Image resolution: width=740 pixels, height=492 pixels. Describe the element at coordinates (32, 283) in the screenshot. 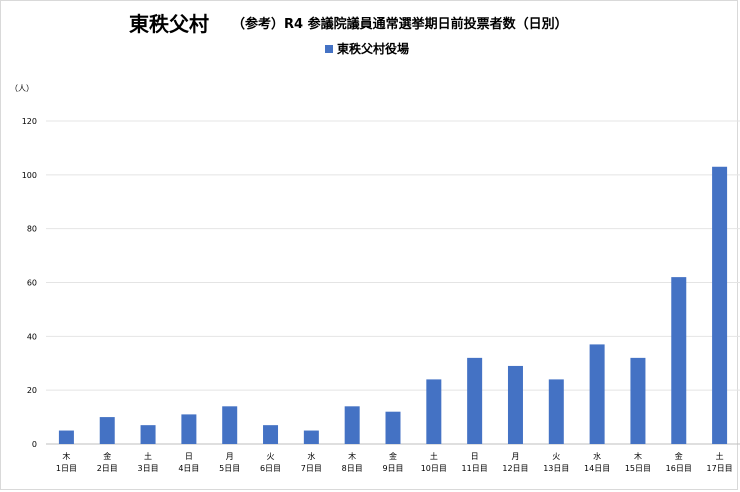

I see `y-tick-label: 60` at that location.